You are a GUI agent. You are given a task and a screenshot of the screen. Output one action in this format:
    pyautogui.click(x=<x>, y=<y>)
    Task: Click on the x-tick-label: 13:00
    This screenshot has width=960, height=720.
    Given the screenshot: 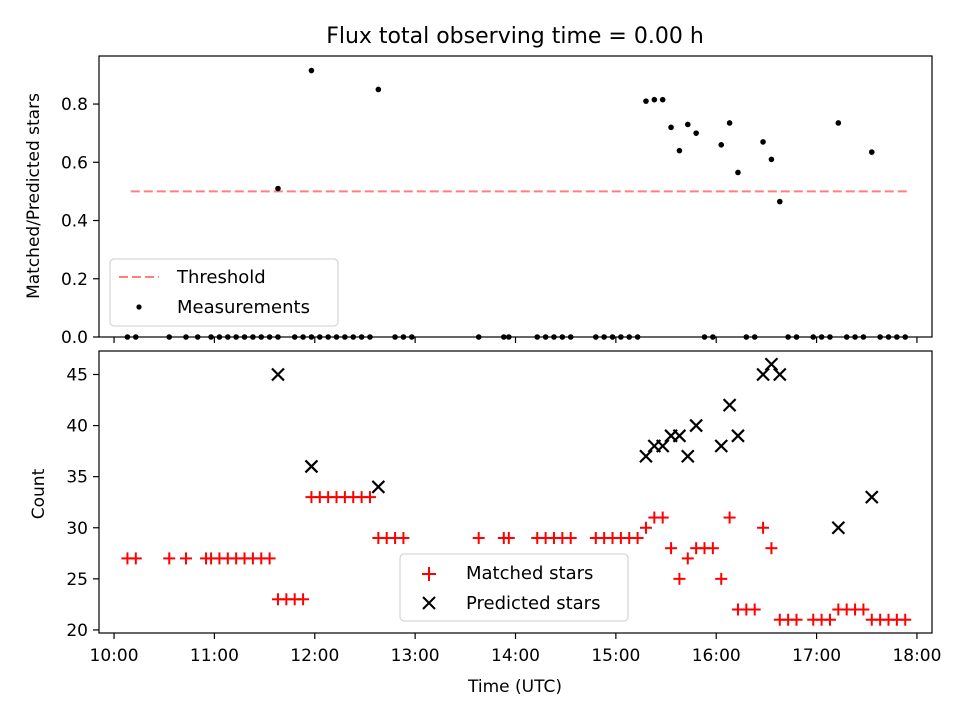 What is the action you would take?
    pyautogui.click(x=415, y=656)
    